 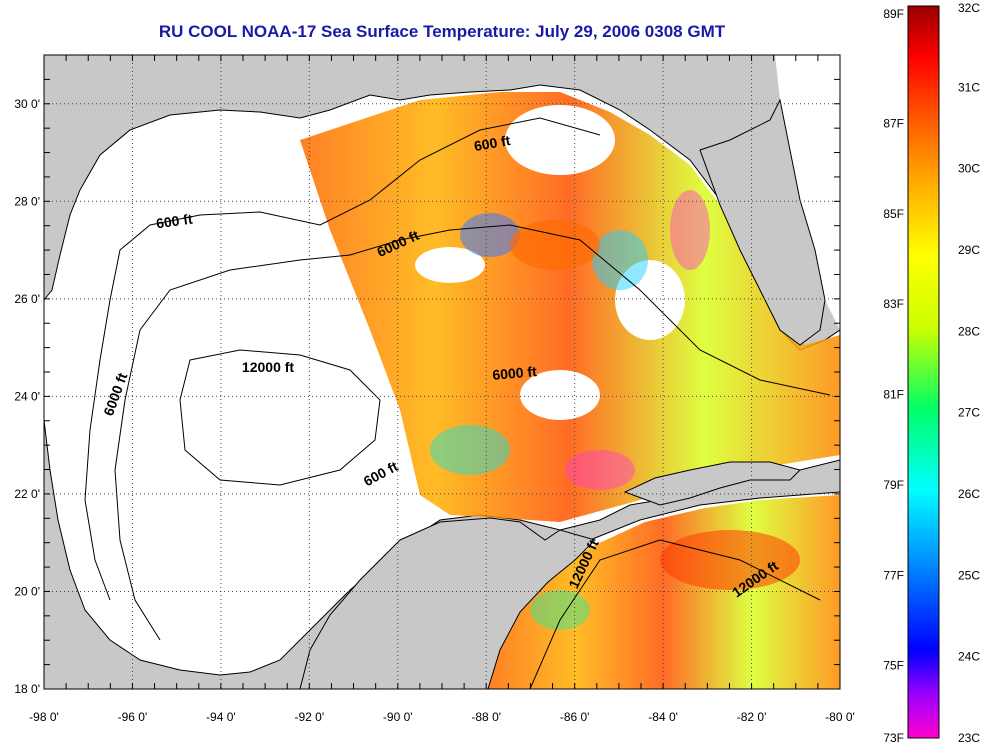 What do you see at coordinates (133, 717) in the screenshot?
I see `lon-tick-label: -96 0'` at bounding box center [133, 717].